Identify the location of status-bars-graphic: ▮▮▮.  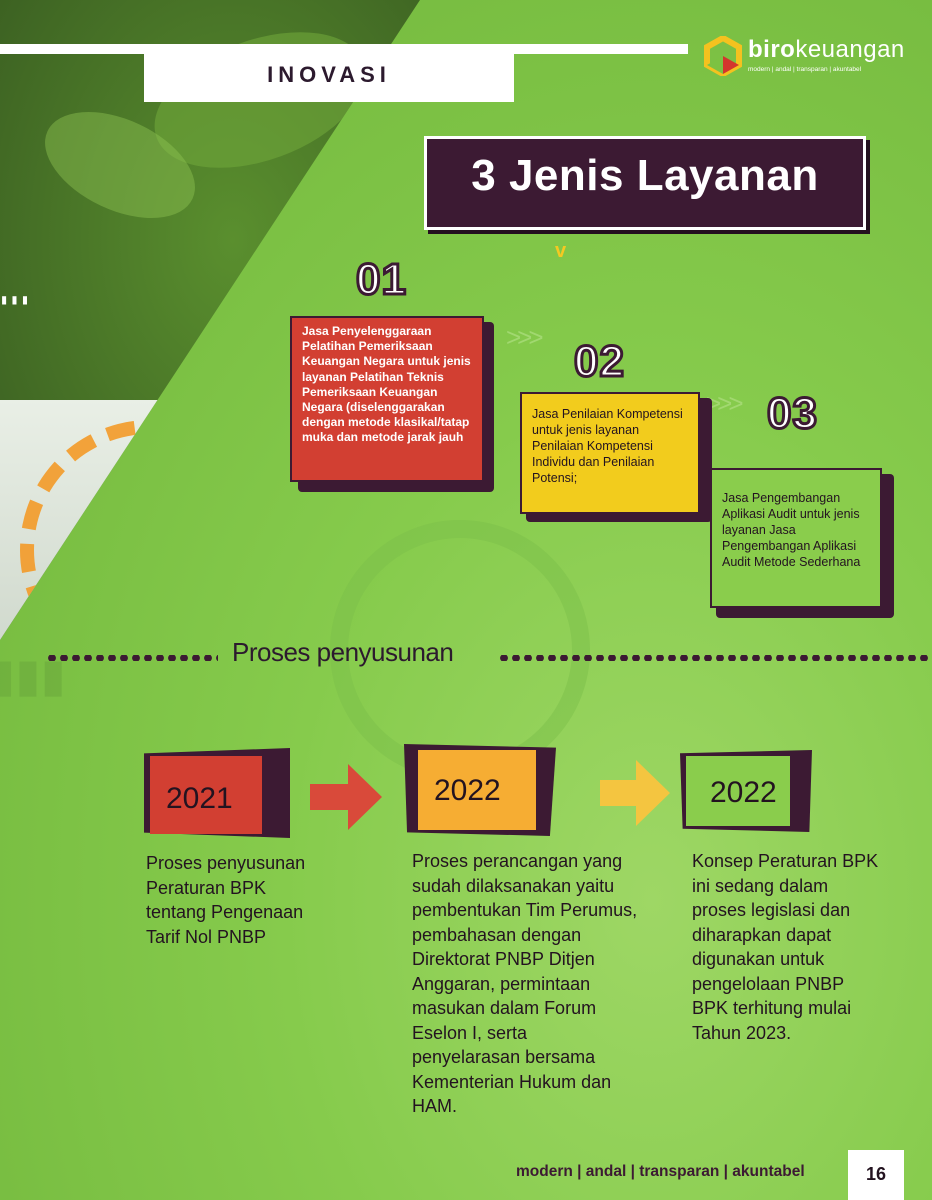
(16, 300).